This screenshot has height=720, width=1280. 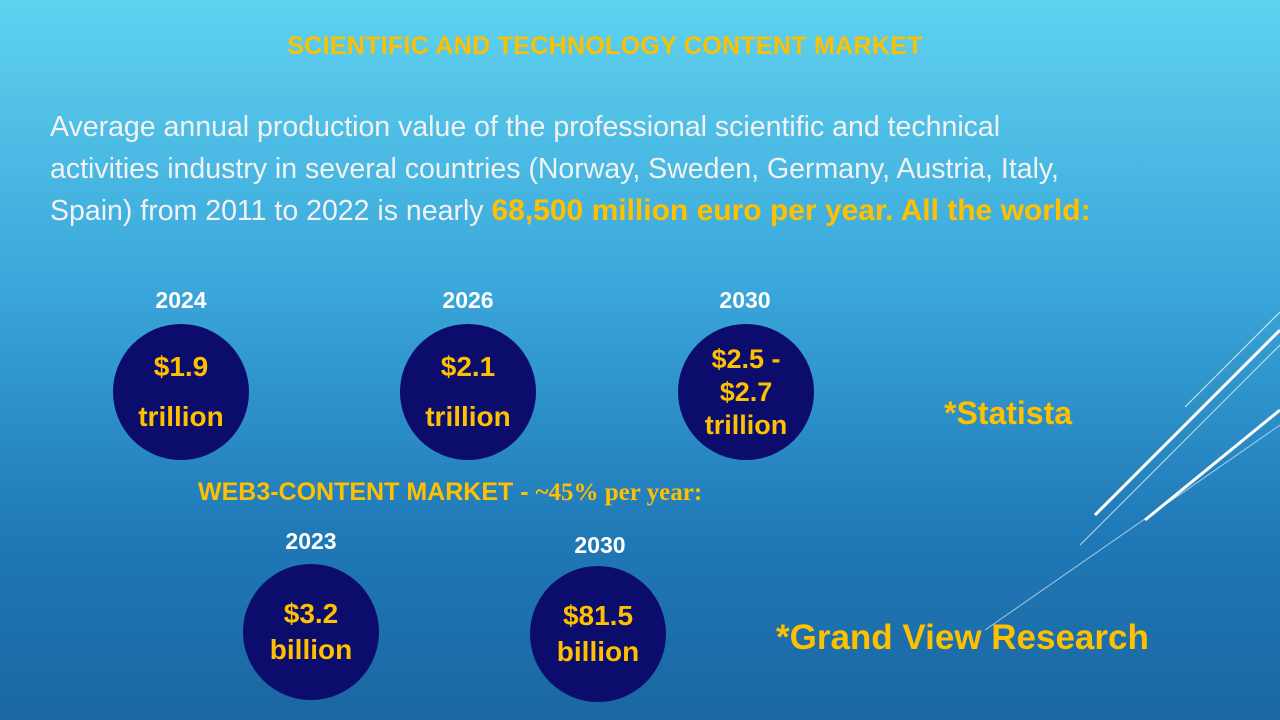 What do you see at coordinates (598, 615) in the screenshot?
I see `value-line: $81.5` at bounding box center [598, 615].